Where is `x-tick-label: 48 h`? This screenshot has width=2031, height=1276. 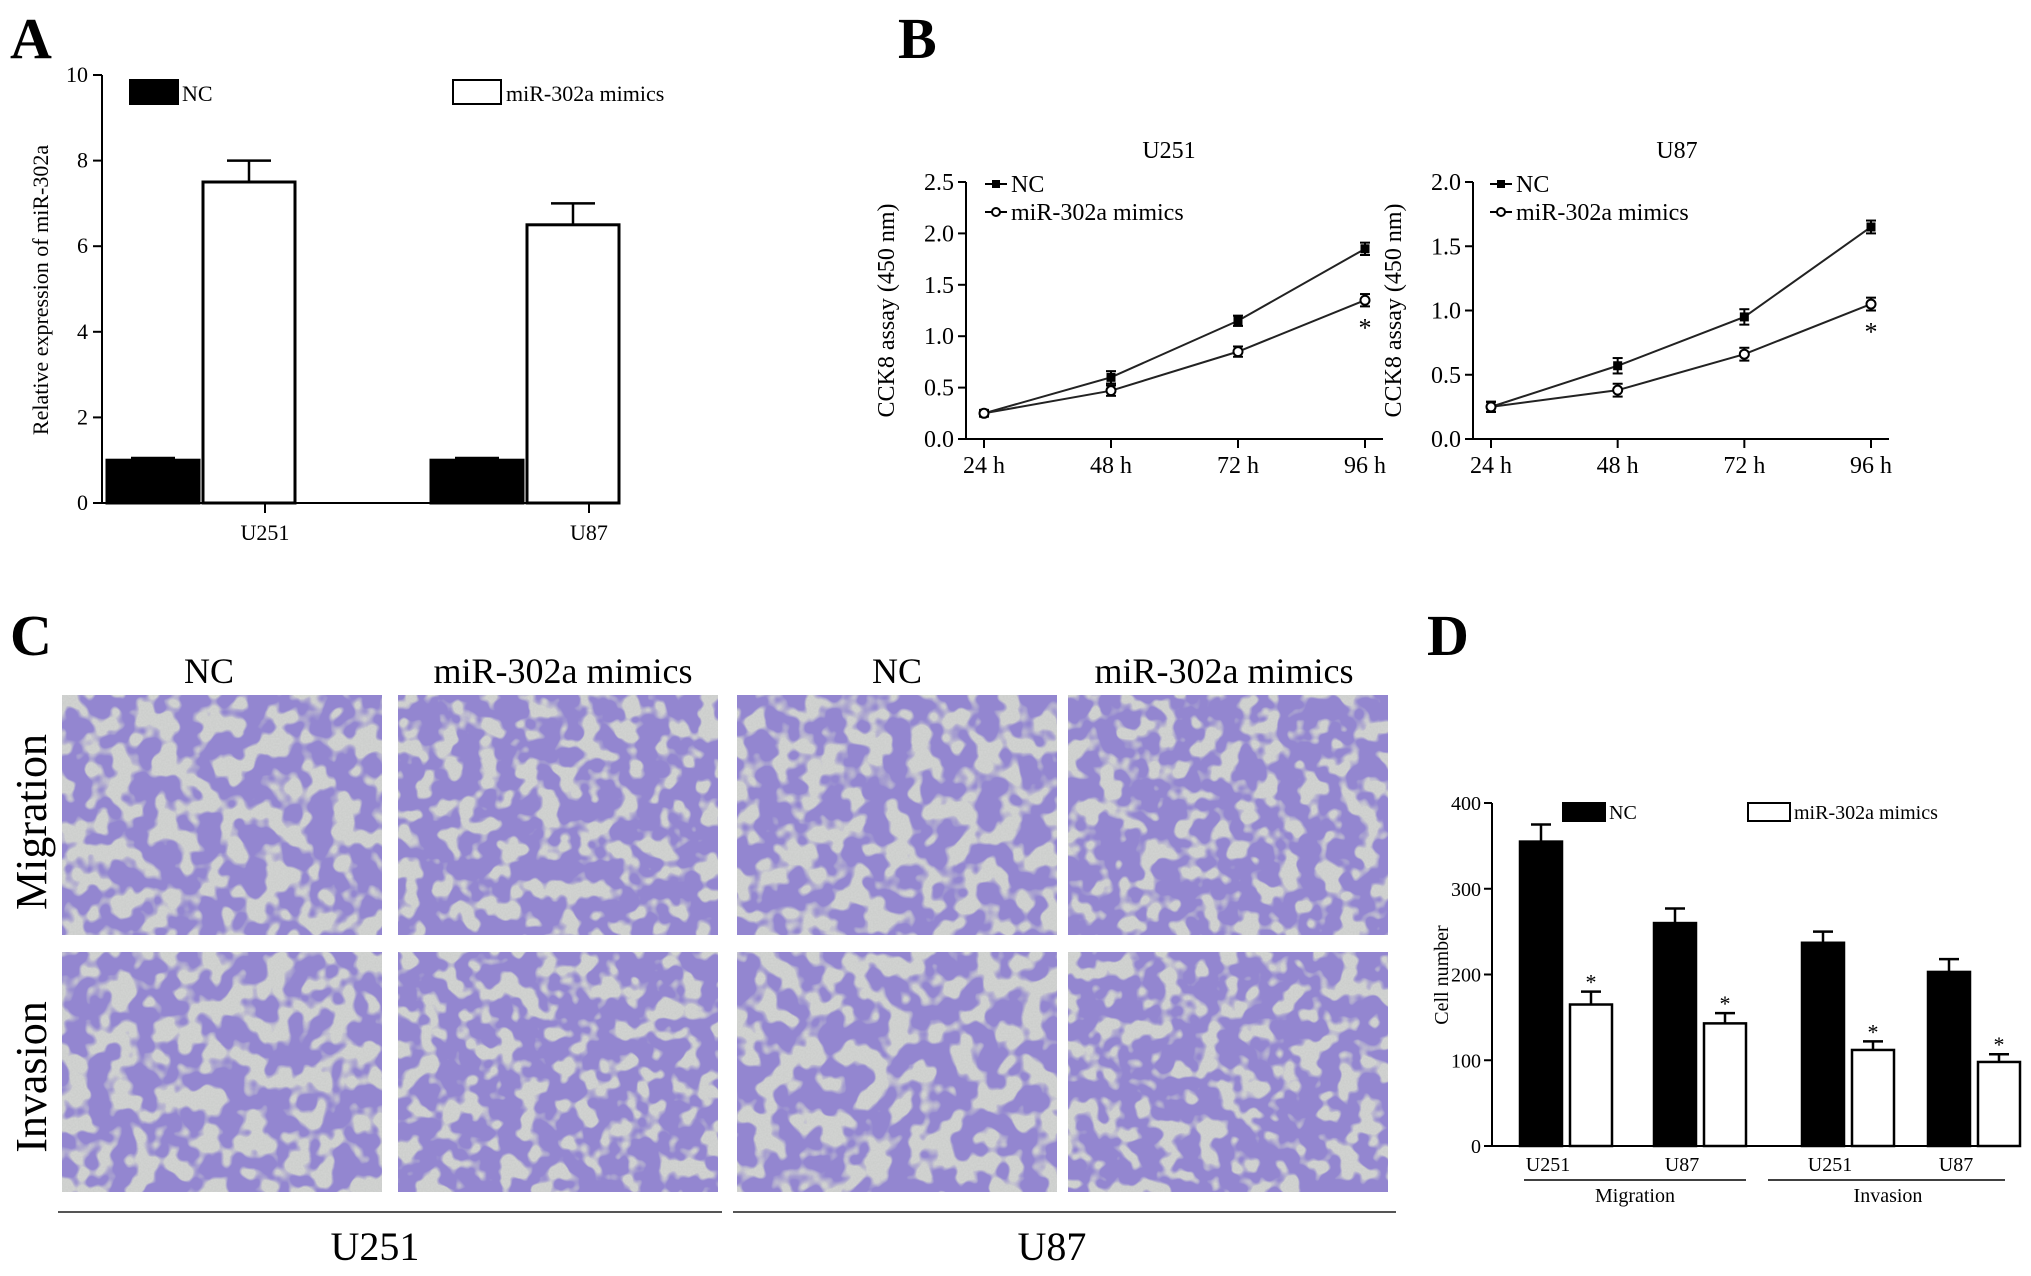
x-tick-label: 48 h is located at coordinates (1618, 466).